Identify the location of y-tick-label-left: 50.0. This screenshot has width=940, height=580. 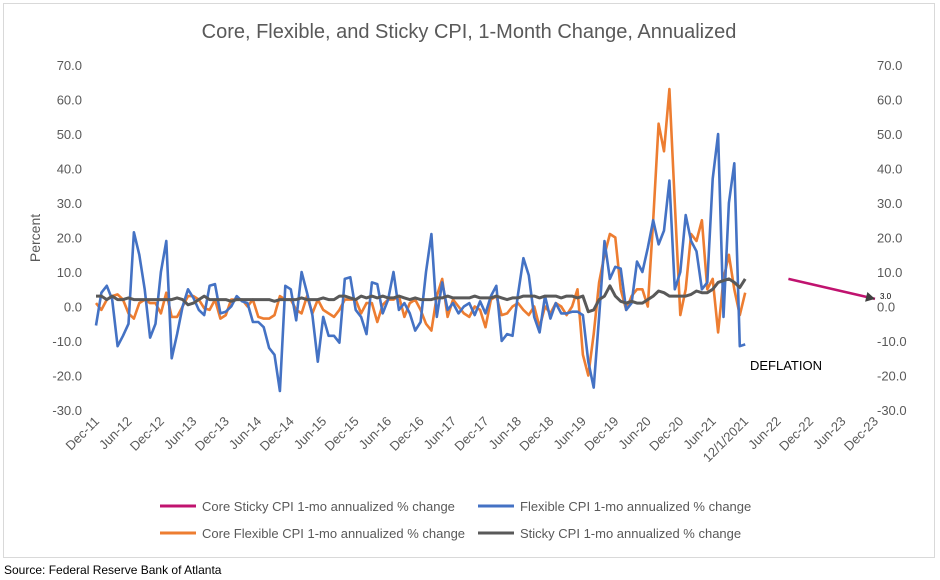
(69, 134).